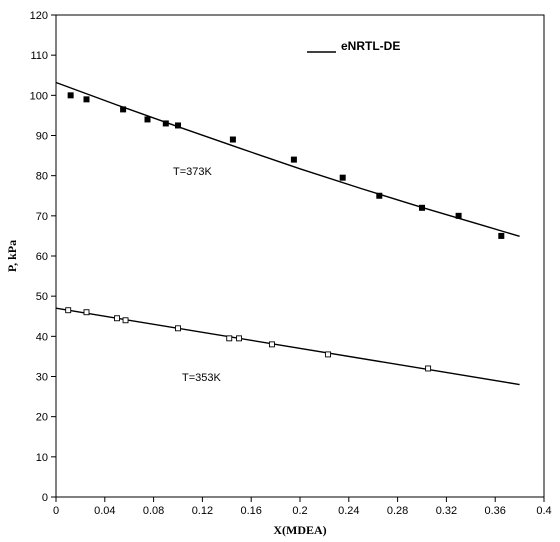  What do you see at coordinates (153, 511) in the screenshot?
I see `x-tick-label: 0.08` at bounding box center [153, 511].